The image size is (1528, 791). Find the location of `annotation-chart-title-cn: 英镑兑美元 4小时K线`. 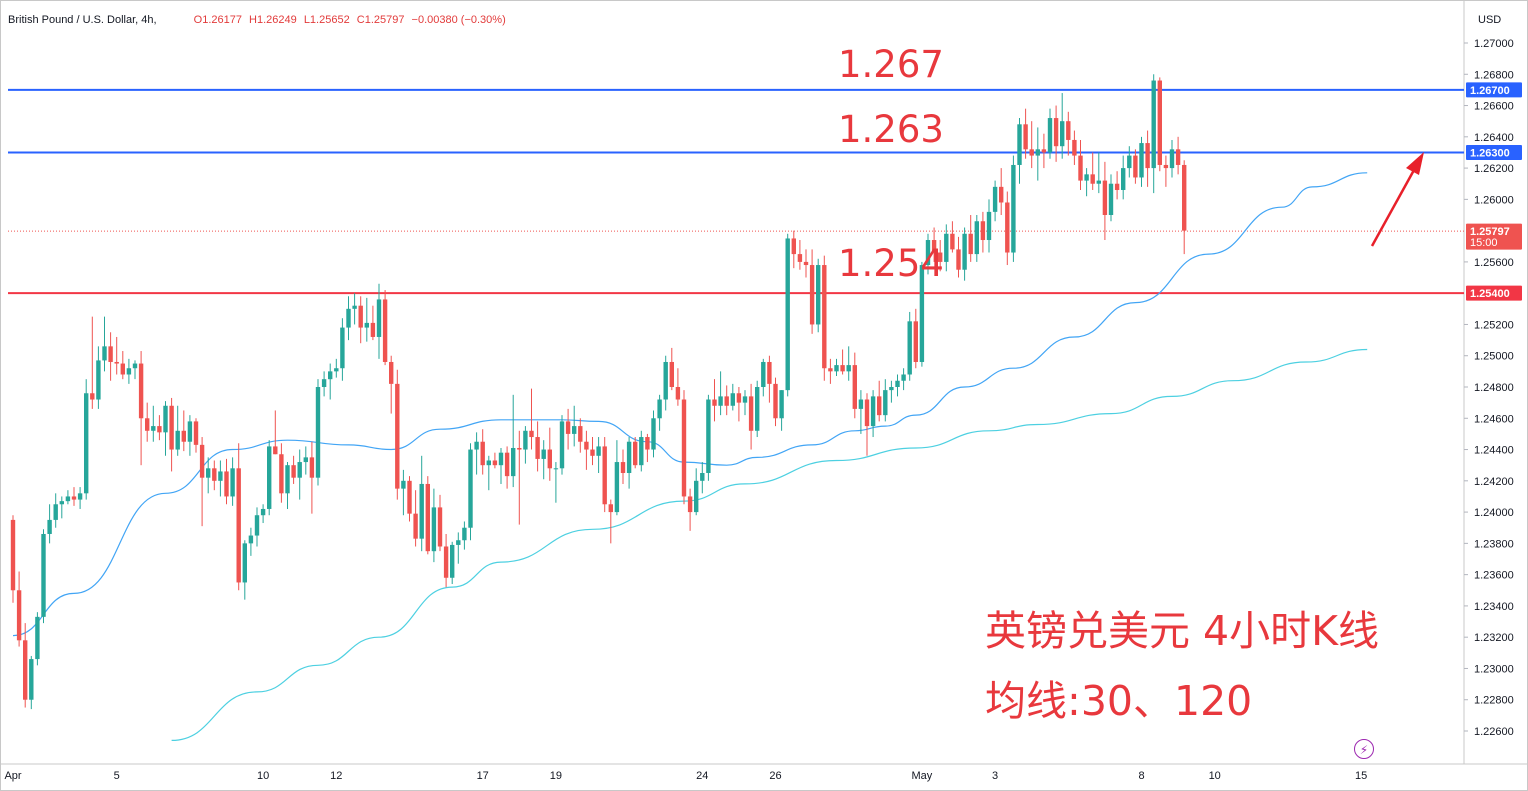

annotation-chart-title-cn: 英镑兑美元 4小时K线 is located at coordinates (1182, 631).